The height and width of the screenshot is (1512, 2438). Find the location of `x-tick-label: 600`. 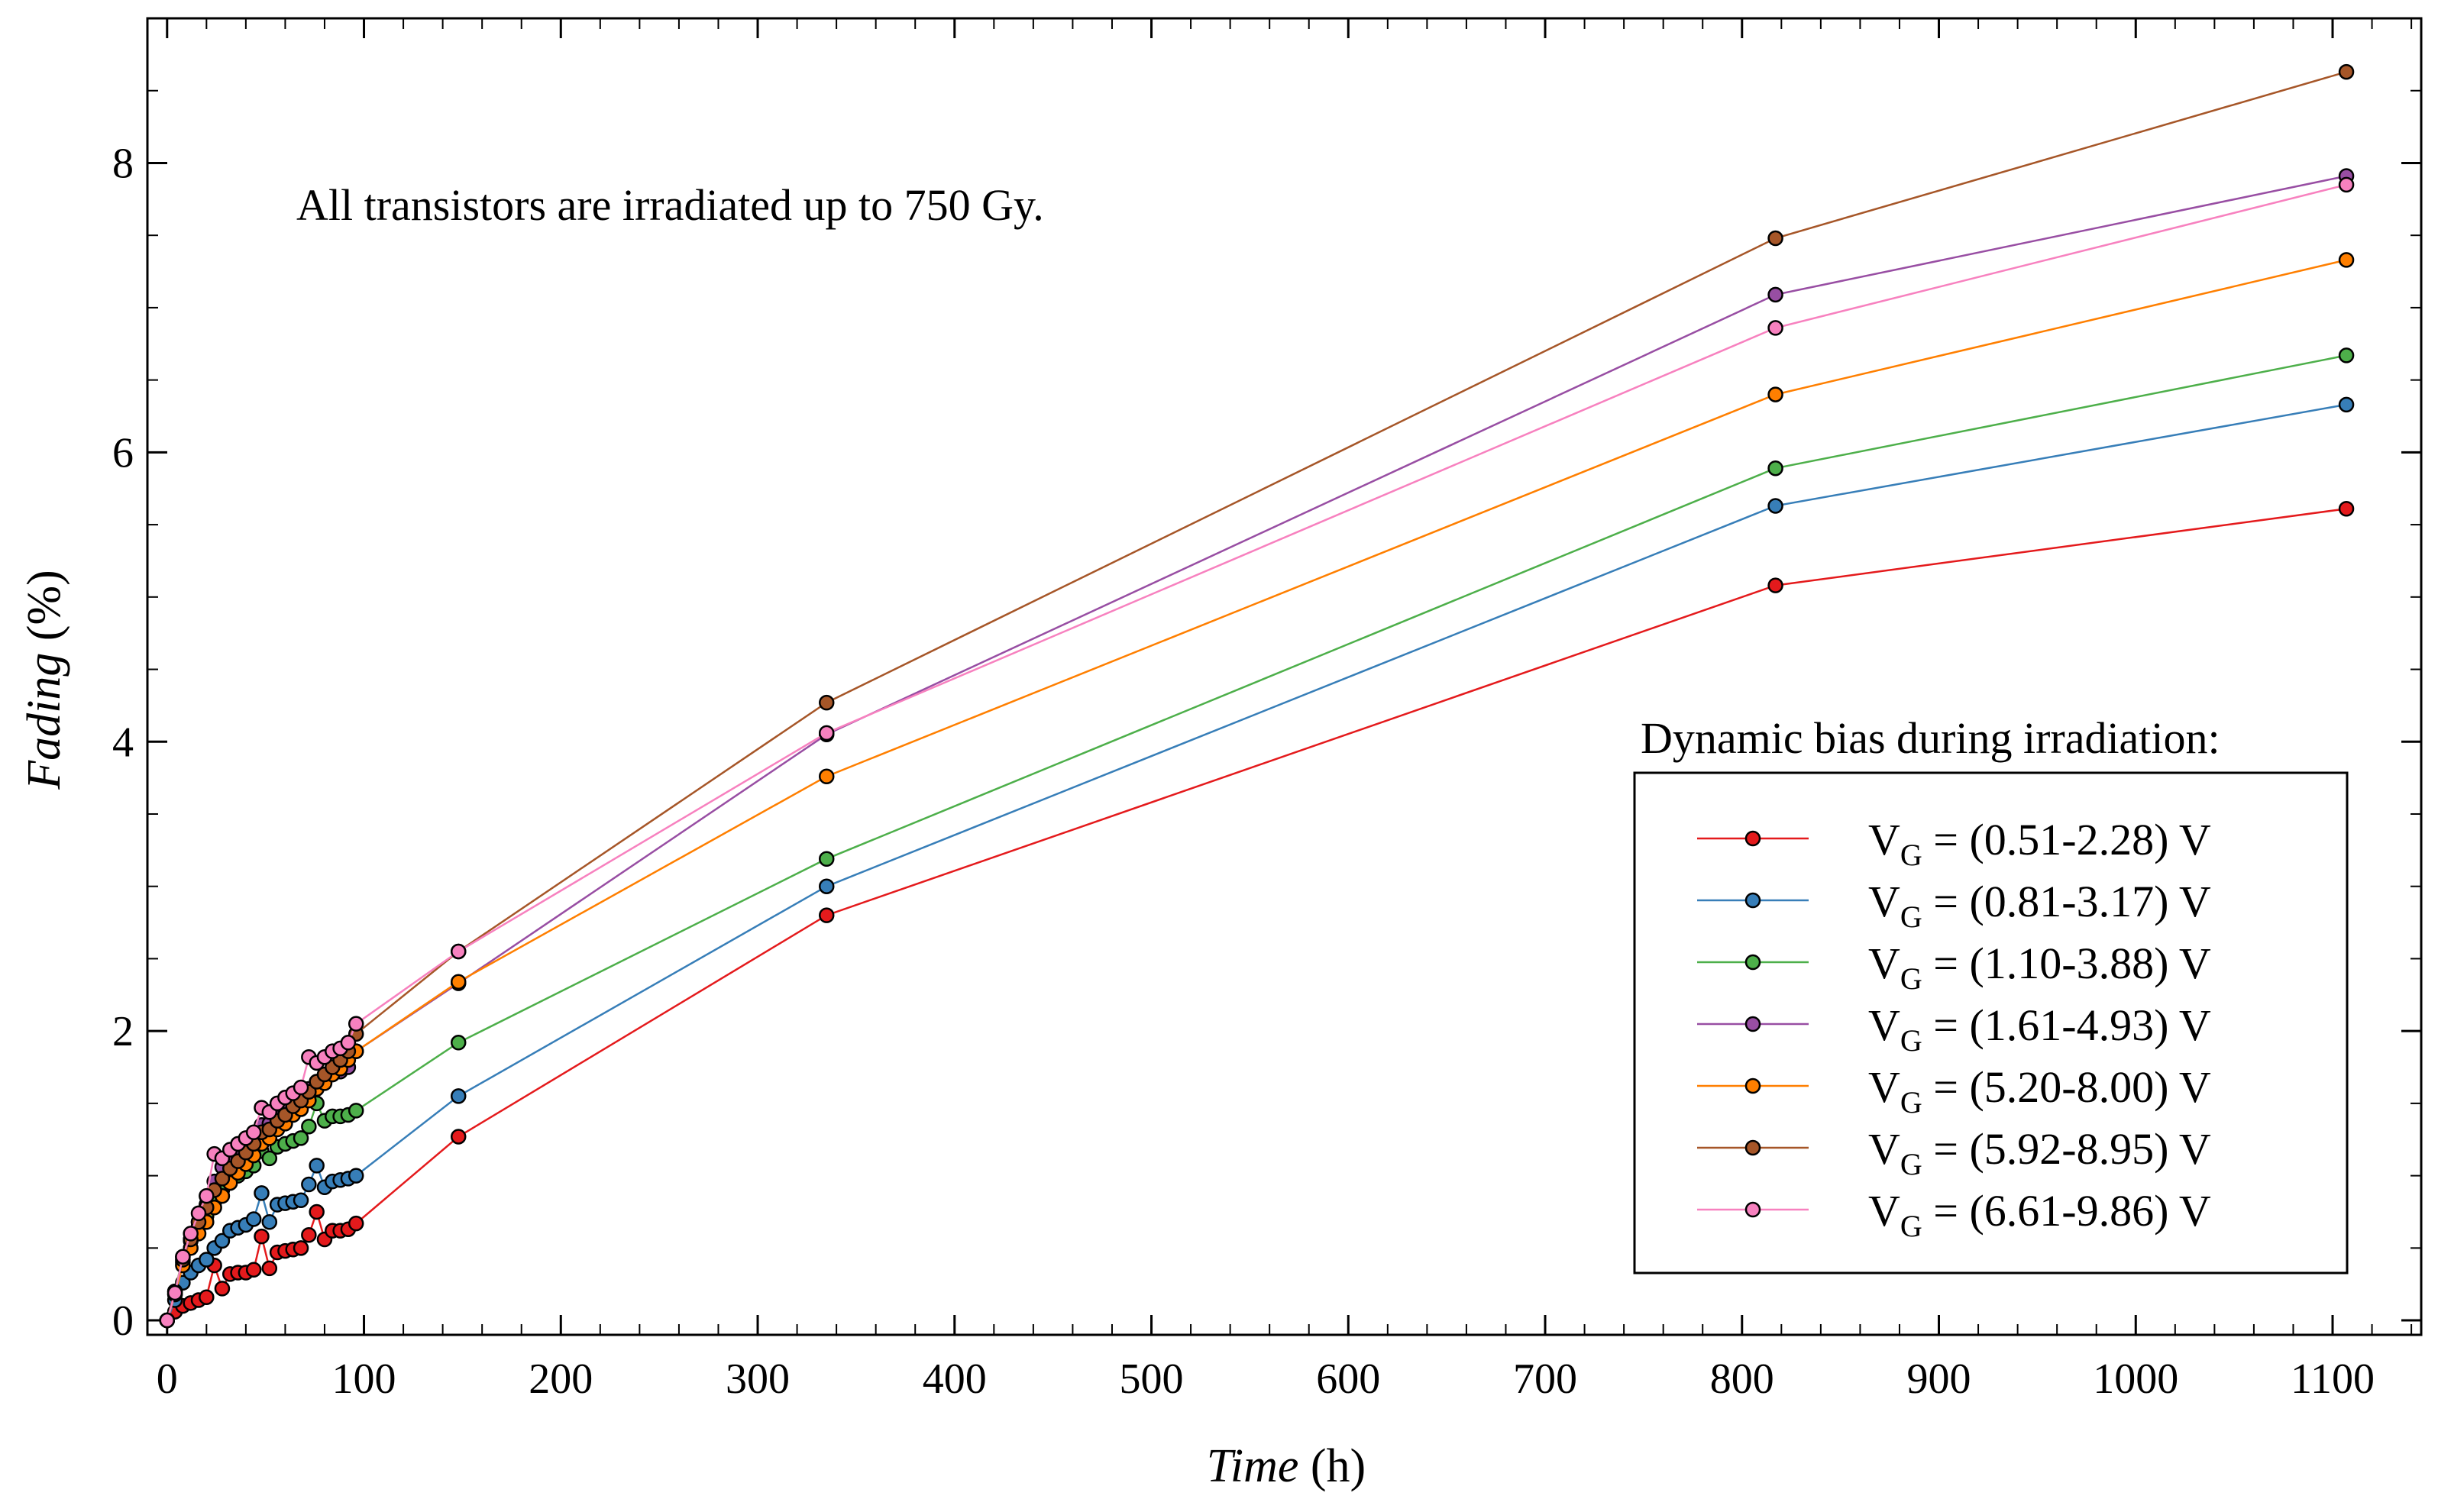

x-tick-label: 600 is located at coordinates (1348, 1379).